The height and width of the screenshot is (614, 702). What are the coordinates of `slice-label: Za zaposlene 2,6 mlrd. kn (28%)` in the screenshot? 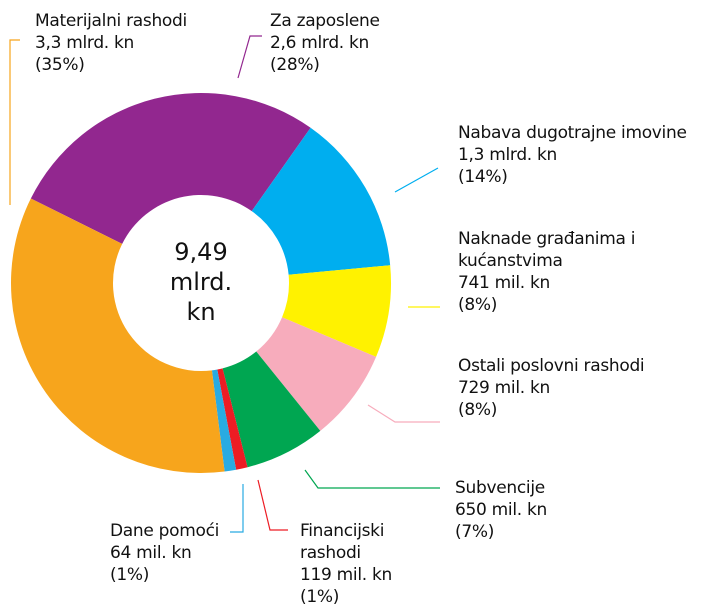 It's located at (370, 43).